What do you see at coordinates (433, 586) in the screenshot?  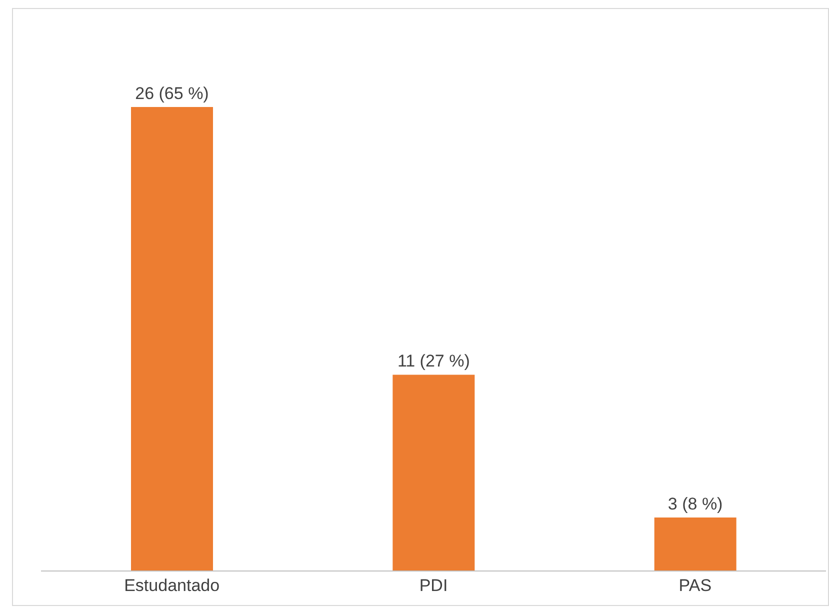 I see `x-tick-label: PDI` at bounding box center [433, 586].